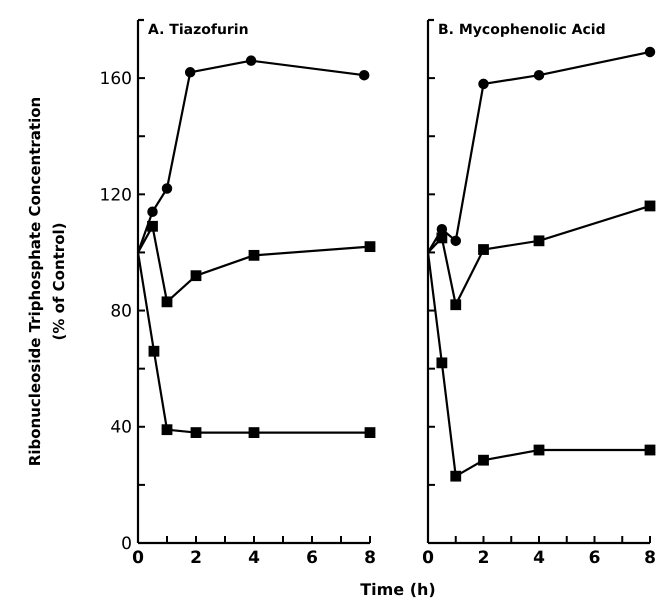  I want to click on y-tick-label: 120, so click(116, 195).